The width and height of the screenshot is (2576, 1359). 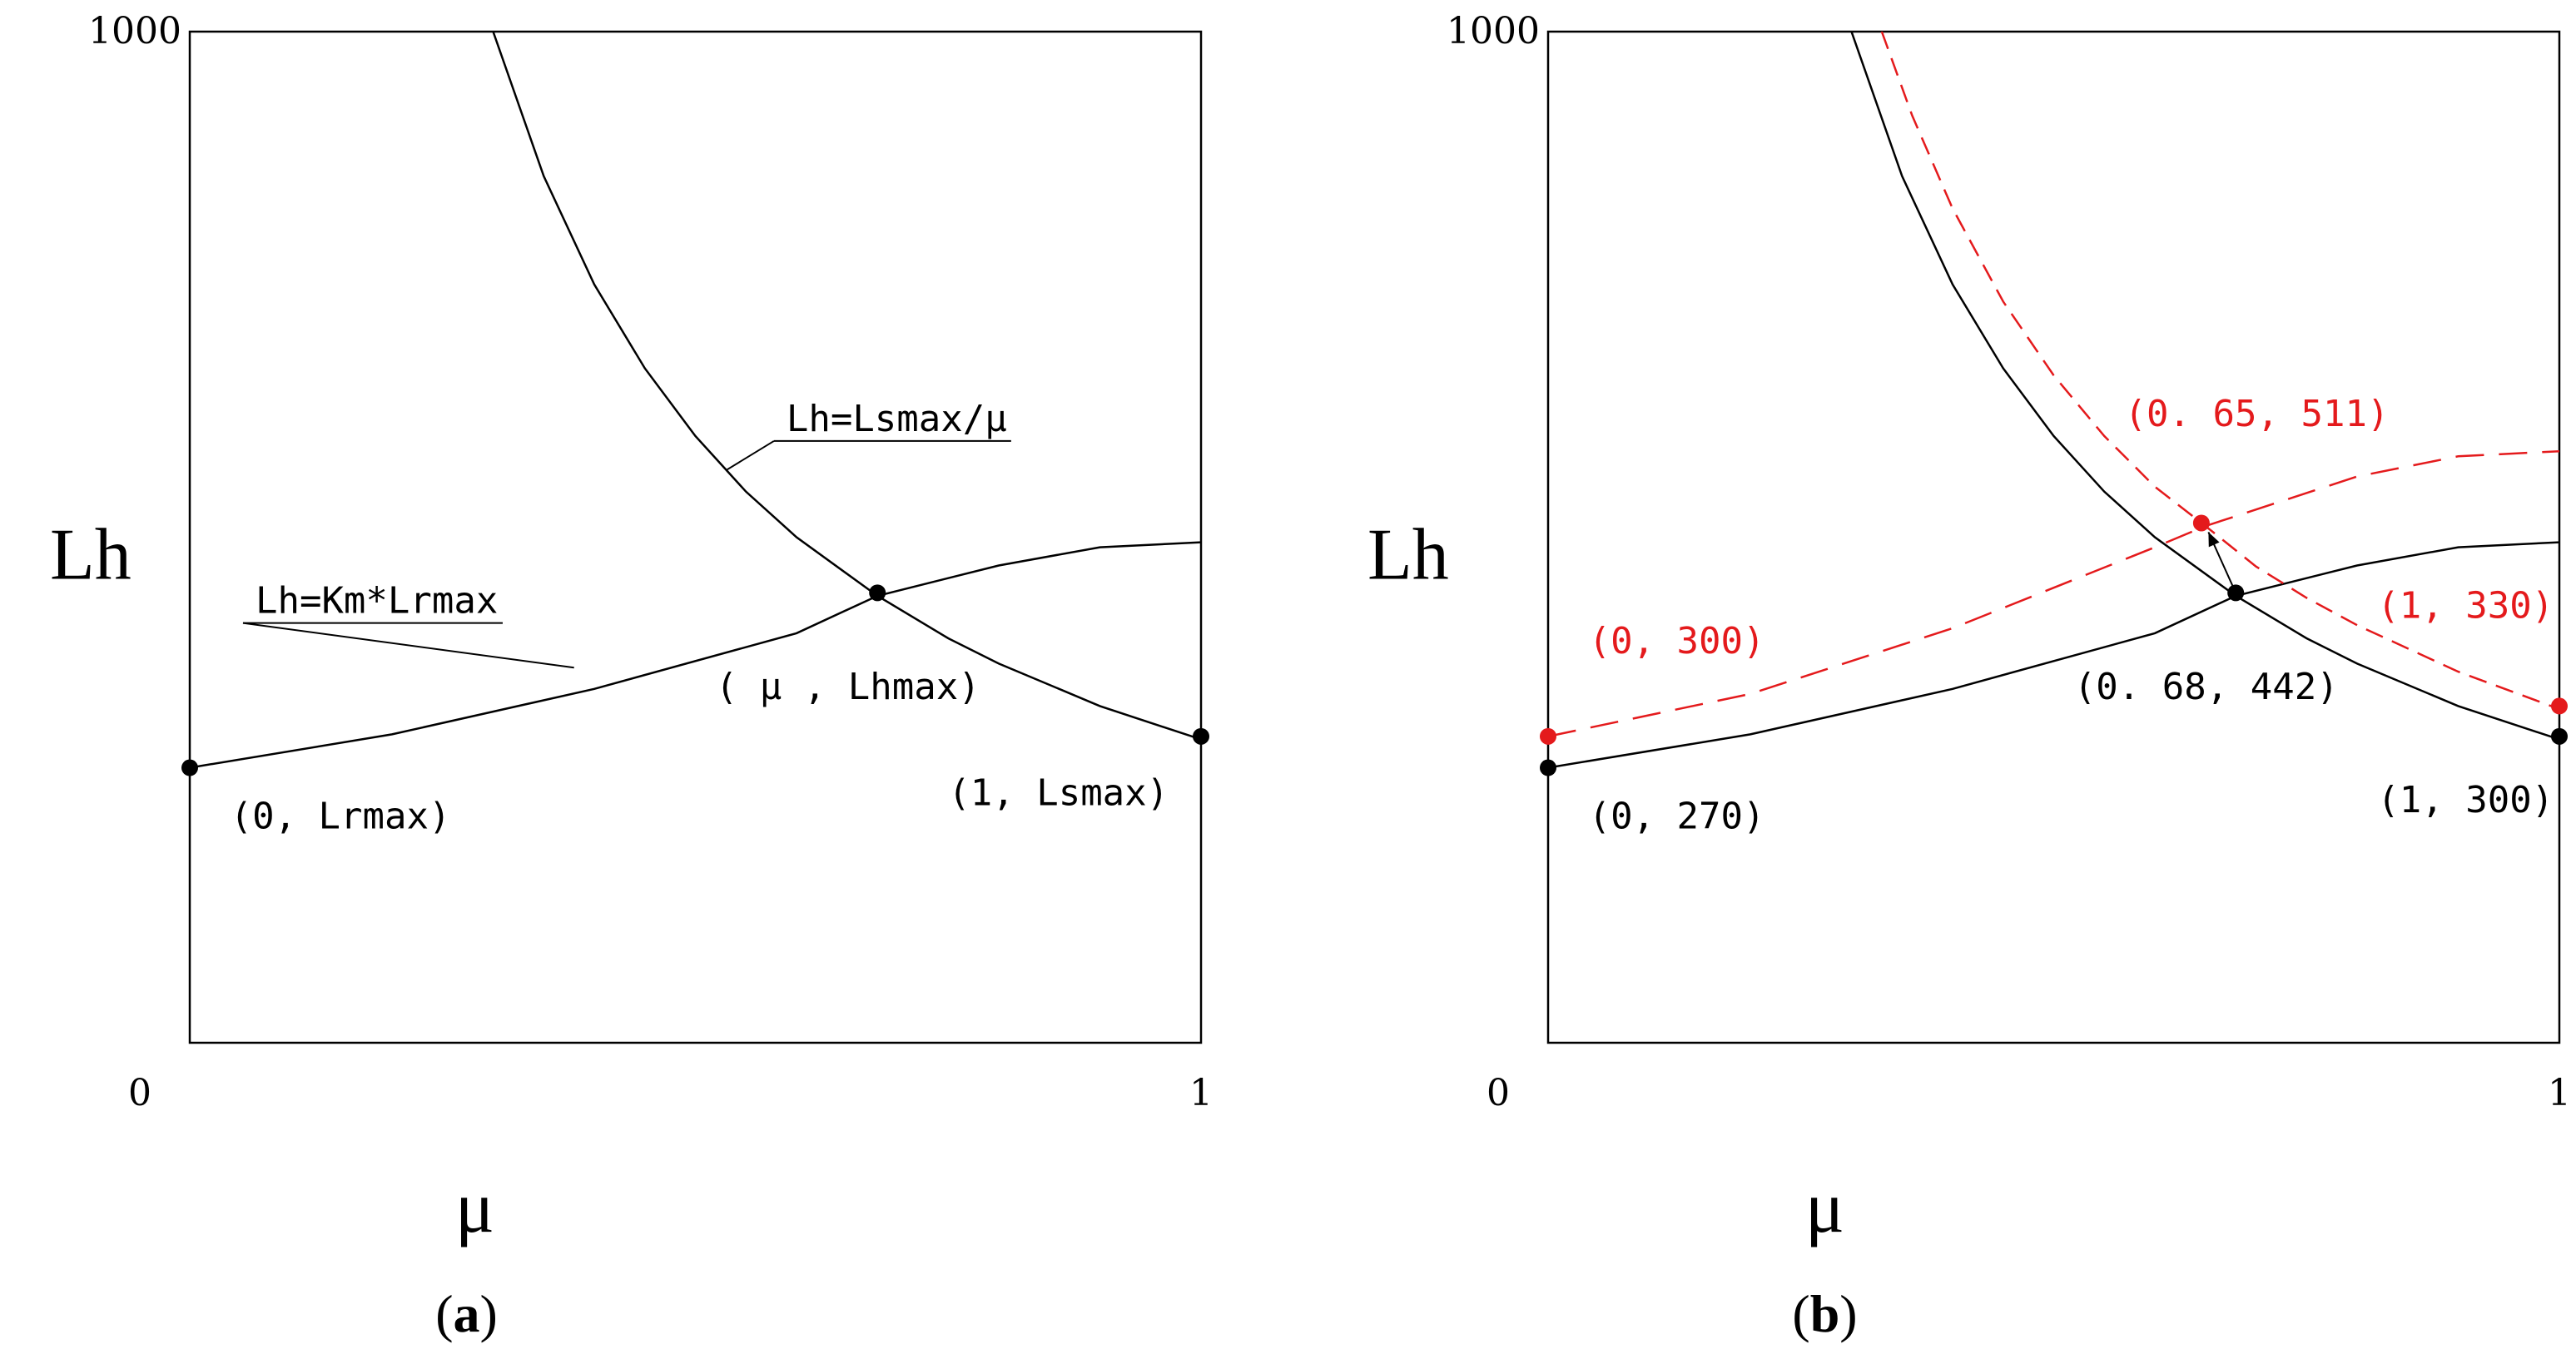 What do you see at coordinates (2206, 687) in the screenshot?
I see `point-label: (0. 68, 442)` at bounding box center [2206, 687].